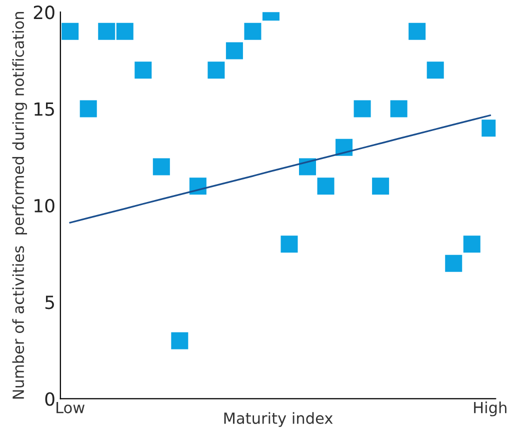  What do you see at coordinates (44, 13) in the screenshot?
I see `y-tick-label: 20` at bounding box center [44, 13].